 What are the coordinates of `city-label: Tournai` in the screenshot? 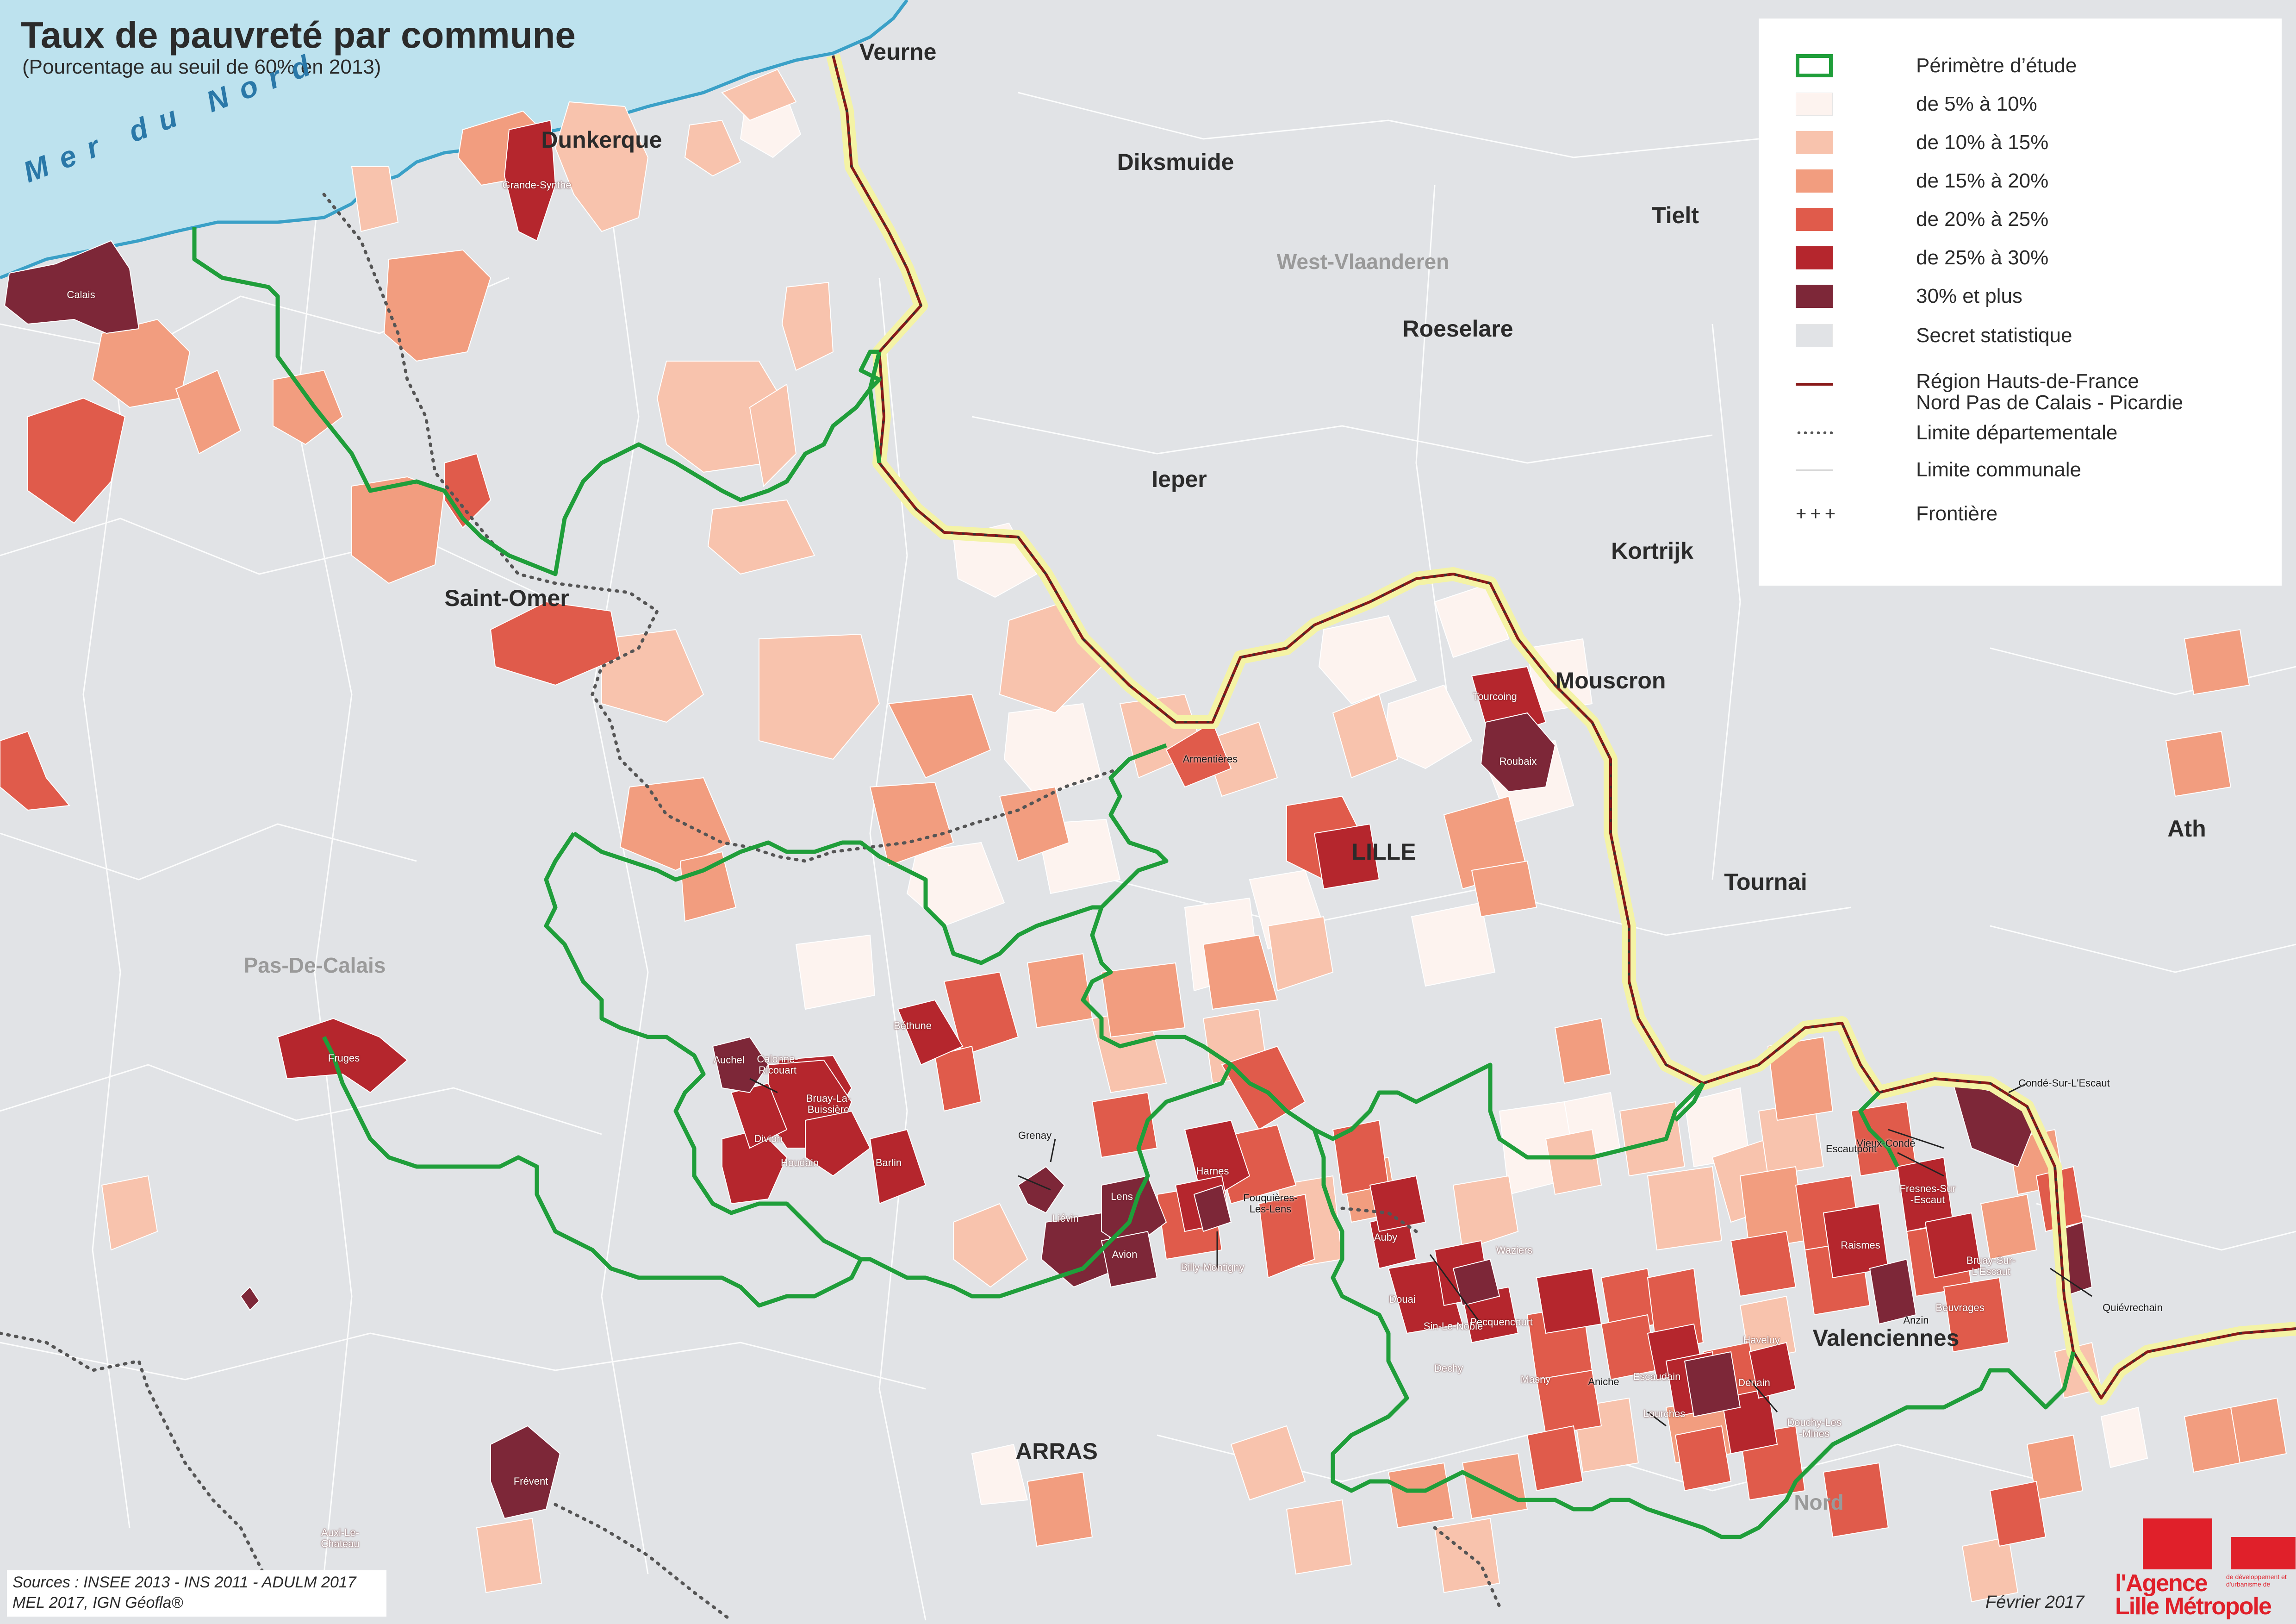 It's located at (1765, 882).